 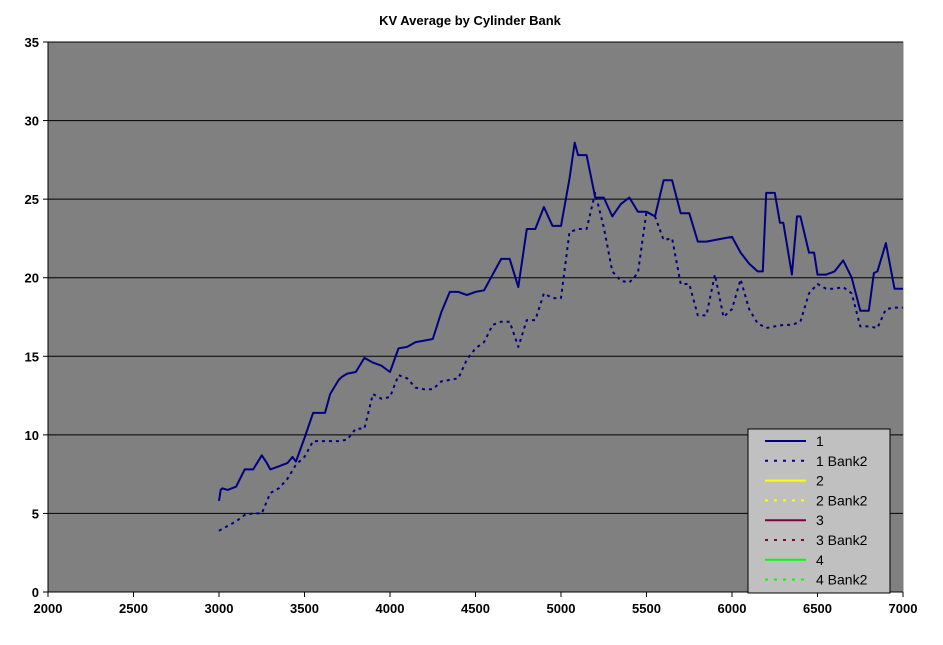 What do you see at coordinates (32, 199) in the screenshot?
I see `y-tick-label-5: 25` at bounding box center [32, 199].